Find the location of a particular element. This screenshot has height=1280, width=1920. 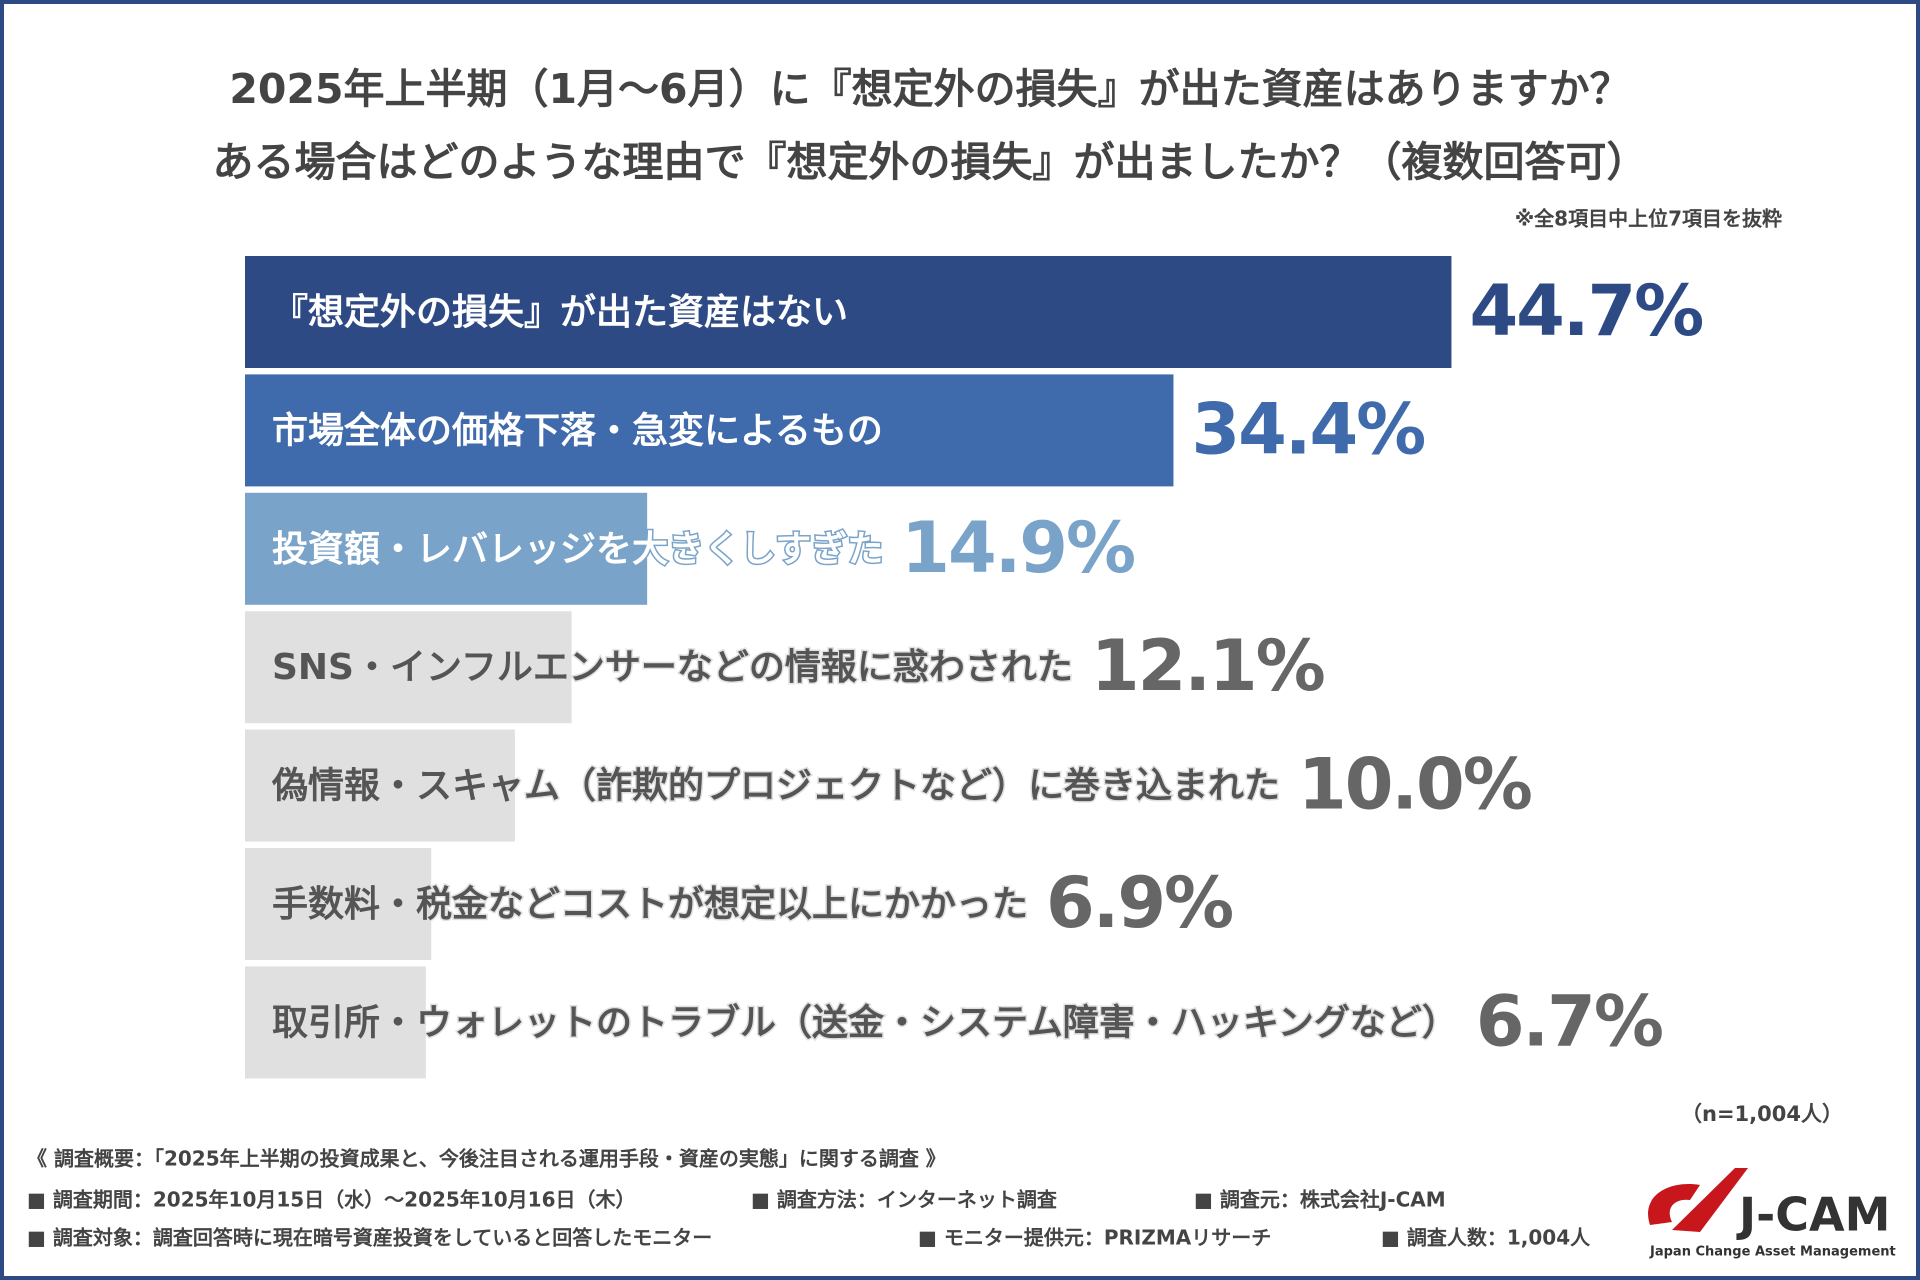

footer-item: ■ 調査元：株式会社J-CAM is located at coordinates (1320, 1200).